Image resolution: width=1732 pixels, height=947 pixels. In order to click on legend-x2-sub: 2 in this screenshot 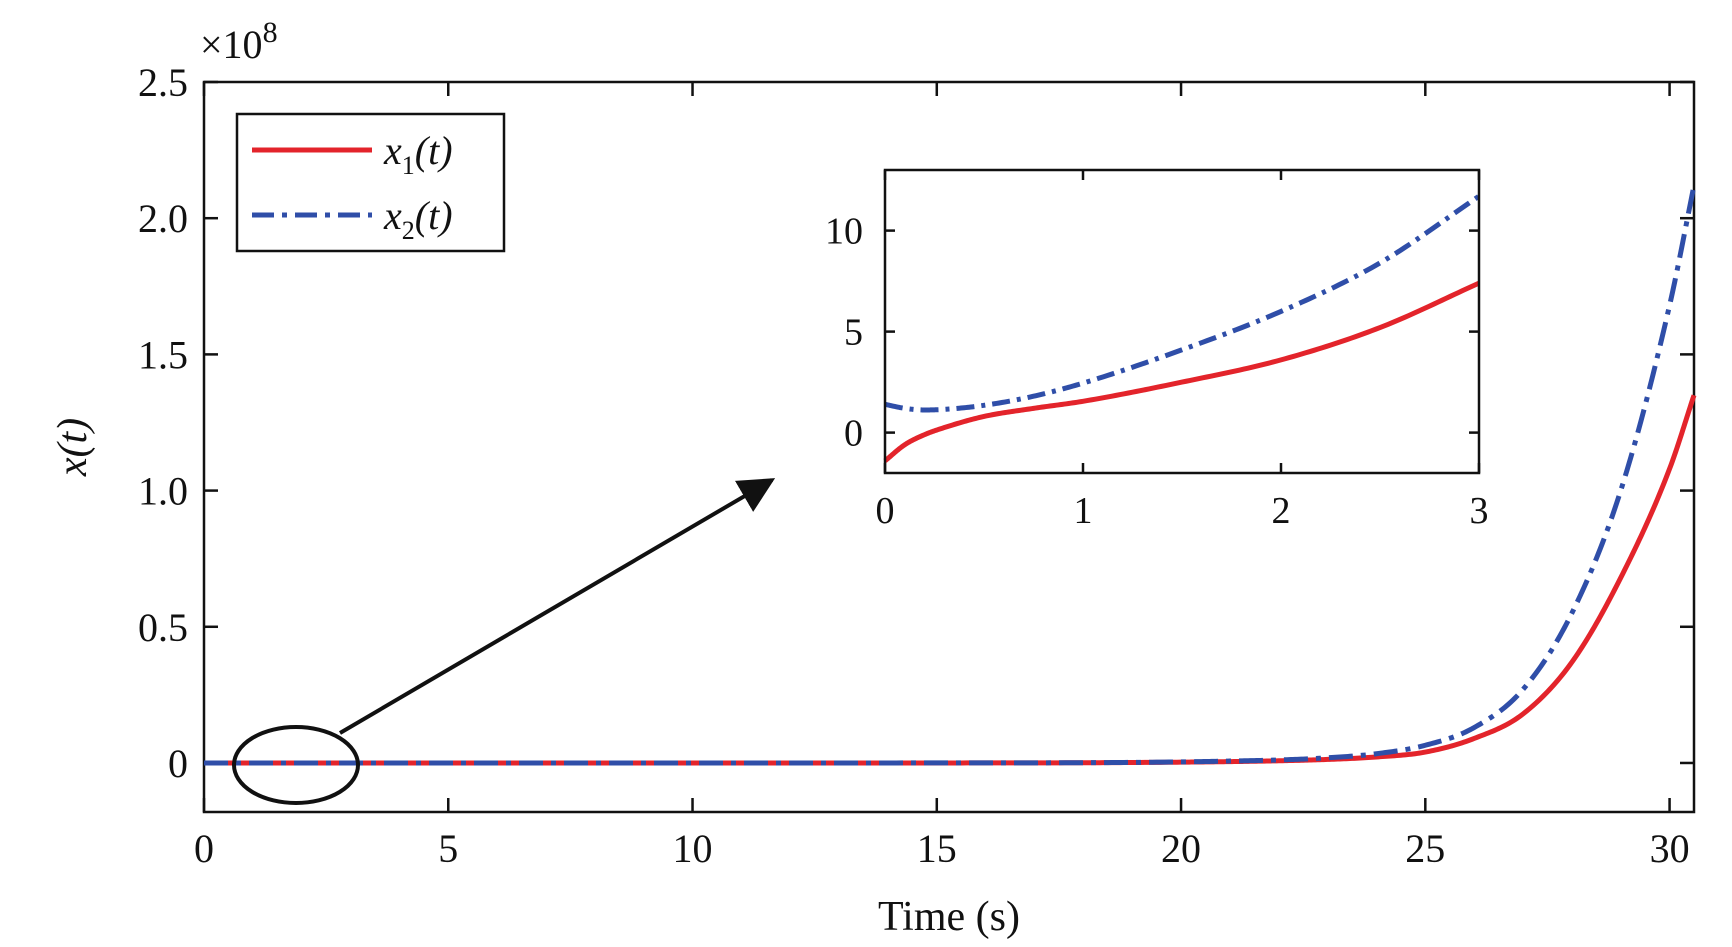, I will do `click(408, 230)`.